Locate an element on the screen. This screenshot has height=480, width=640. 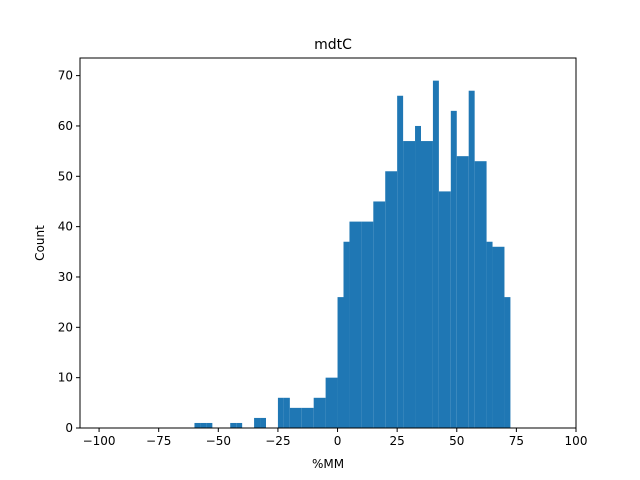
y-tick-label: 30 is located at coordinates (65, 277).